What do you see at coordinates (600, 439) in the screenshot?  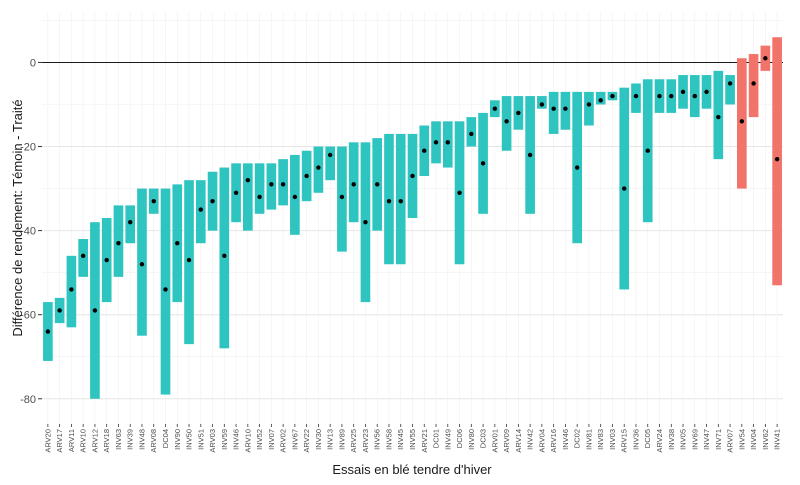 I see `x-tick-label: INV83` at bounding box center [600, 439].